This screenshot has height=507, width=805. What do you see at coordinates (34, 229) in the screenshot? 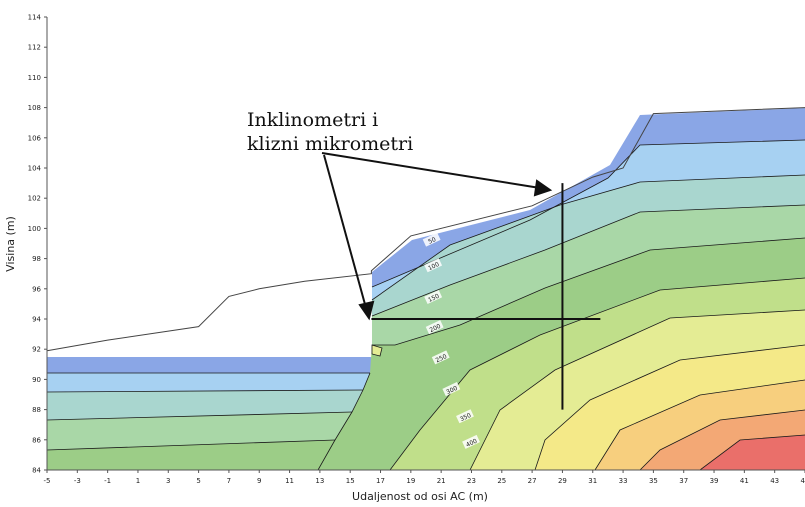
I see `y-tick-label: 100` at bounding box center [34, 229].